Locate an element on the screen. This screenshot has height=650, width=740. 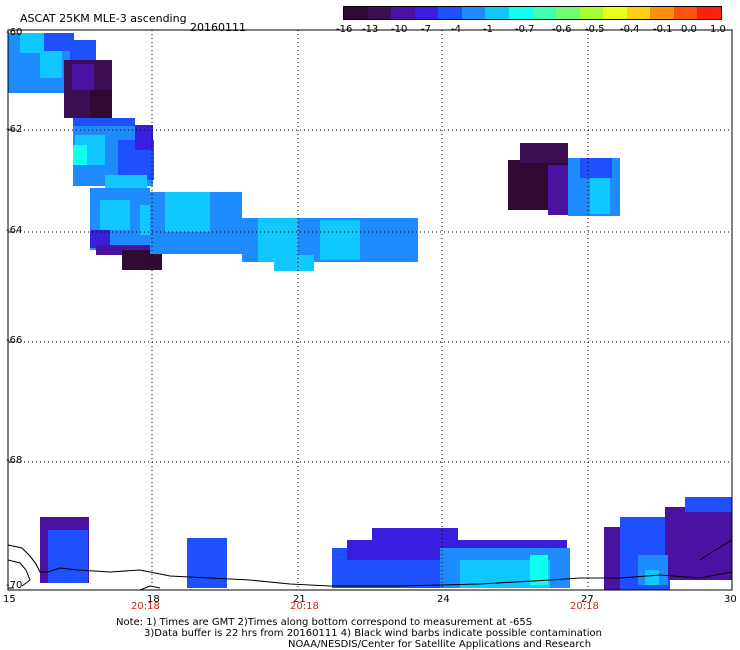
colorbar-label: -0.5 is located at coordinates (595, 29).